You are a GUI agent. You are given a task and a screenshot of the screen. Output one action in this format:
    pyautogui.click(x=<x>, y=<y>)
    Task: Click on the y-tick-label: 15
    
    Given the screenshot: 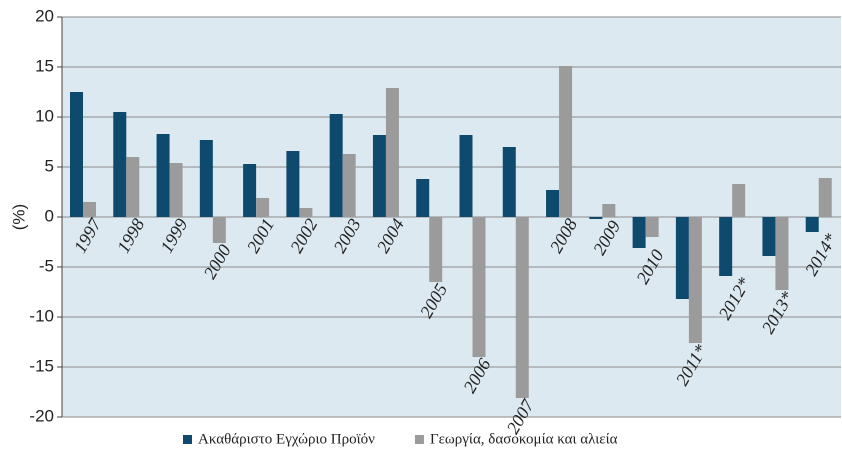 What is the action you would take?
    pyautogui.click(x=44, y=65)
    